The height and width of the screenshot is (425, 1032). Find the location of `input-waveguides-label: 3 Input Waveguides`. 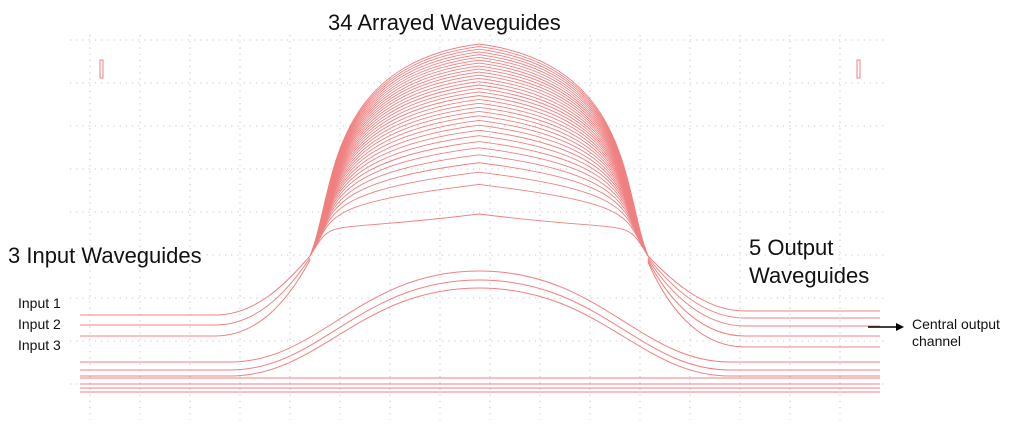

input-waveguides-label: 3 Input Waveguides is located at coordinates (105, 255).